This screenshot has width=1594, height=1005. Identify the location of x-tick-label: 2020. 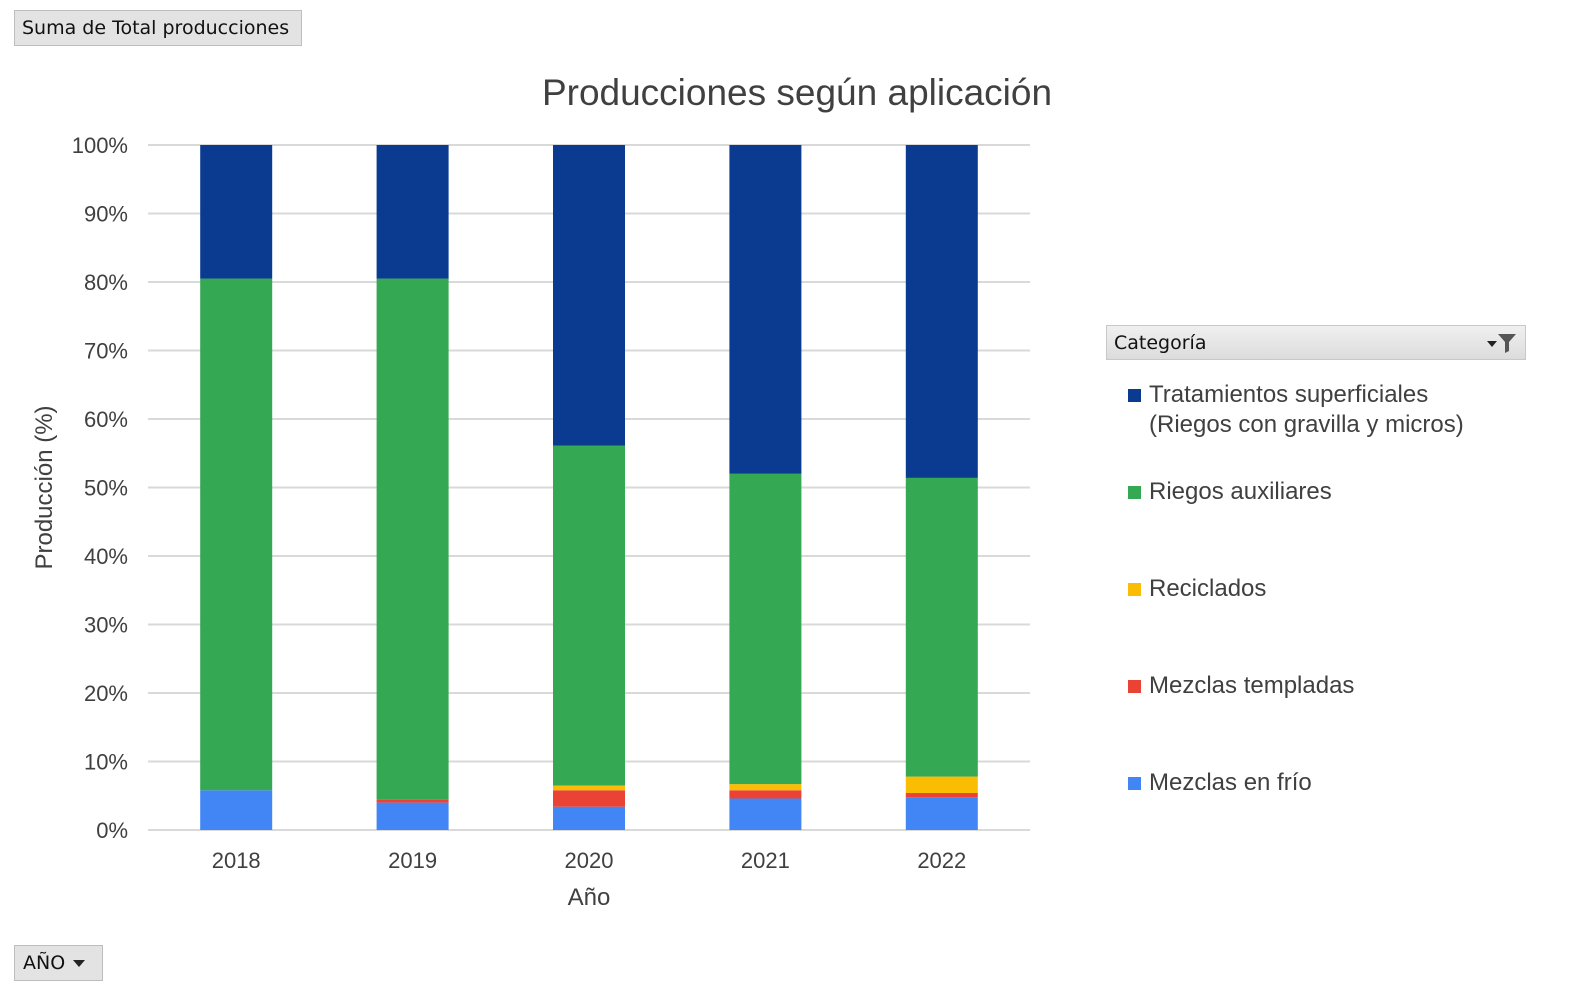
(589, 860).